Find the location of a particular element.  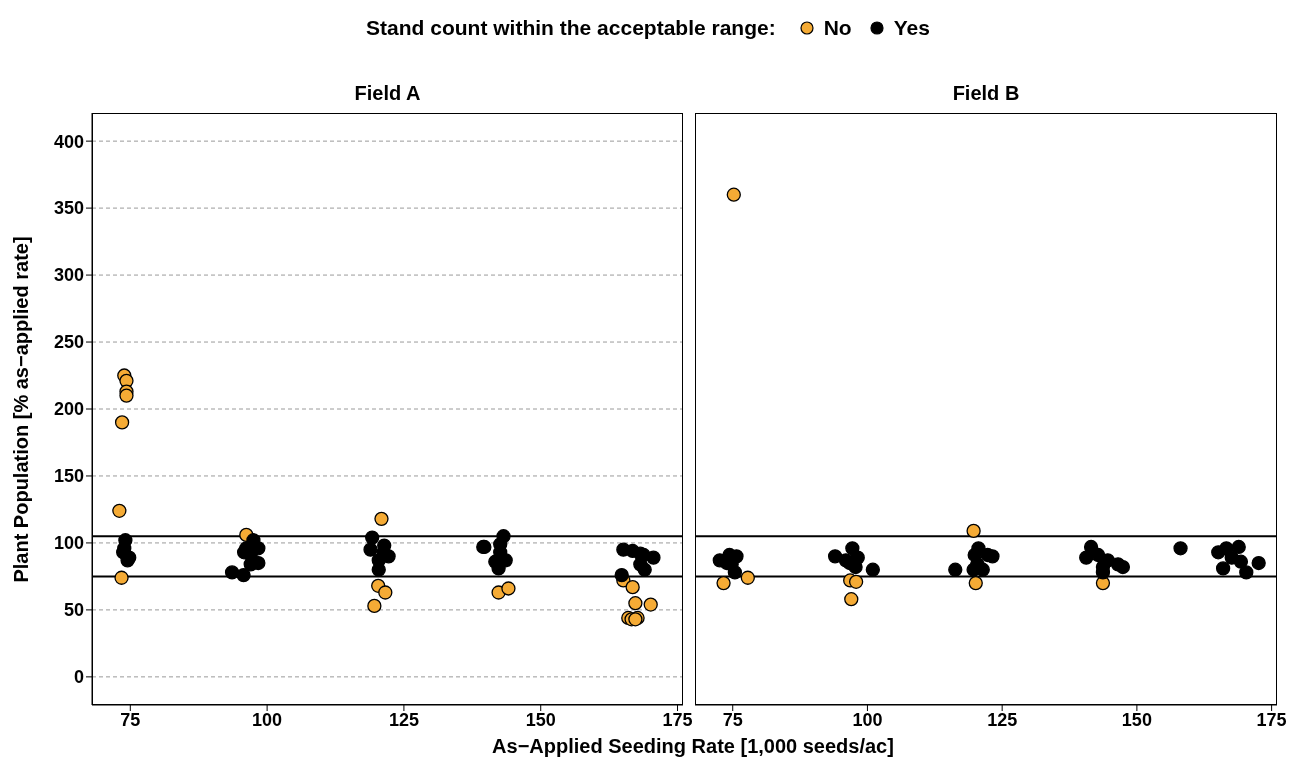

legend-title: Stand count within the acceptable range: is located at coordinates (571, 28).